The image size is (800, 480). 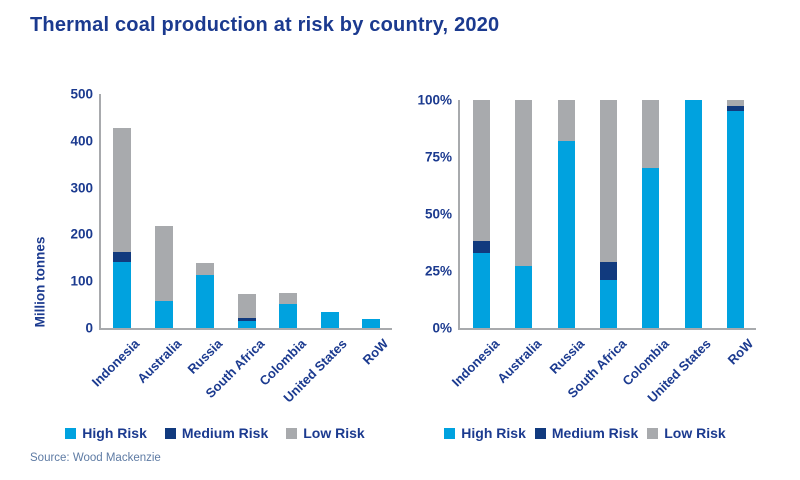 What do you see at coordinates (81, 234) in the screenshot?
I see `y-tick-label: 200` at bounding box center [81, 234].